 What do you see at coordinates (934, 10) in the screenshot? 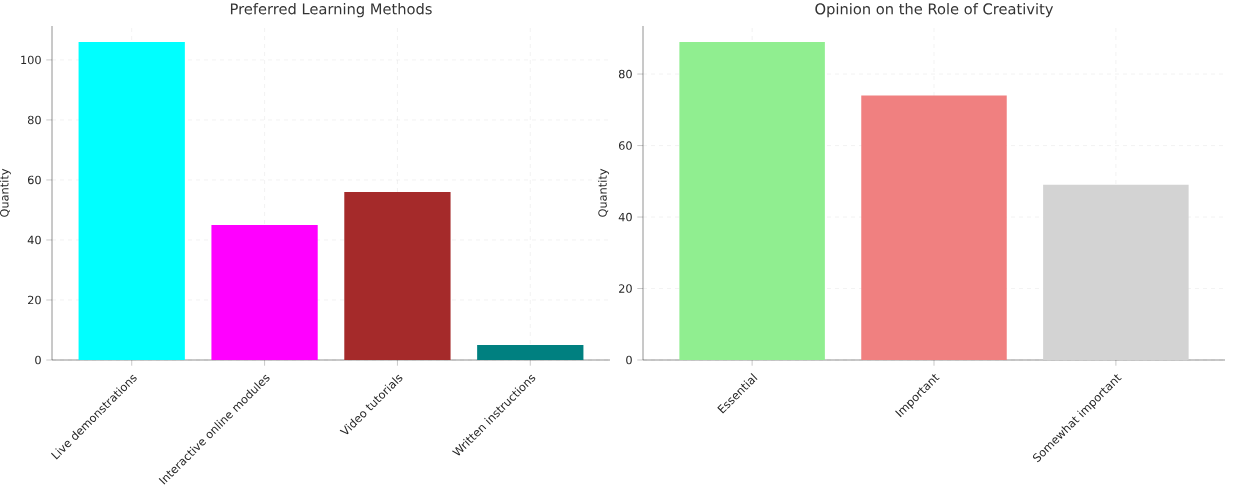
I see `chart-title: Opinion on the Role of Creativity` at bounding box center [934, 10].